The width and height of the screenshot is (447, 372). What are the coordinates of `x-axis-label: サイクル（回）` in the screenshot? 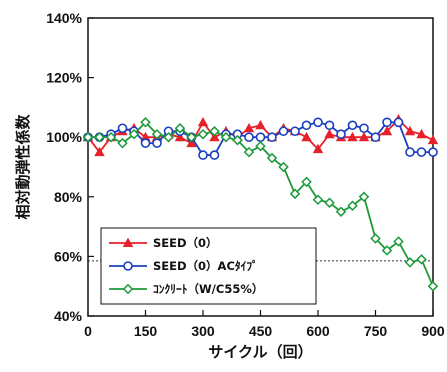 It's located at (260, 352).